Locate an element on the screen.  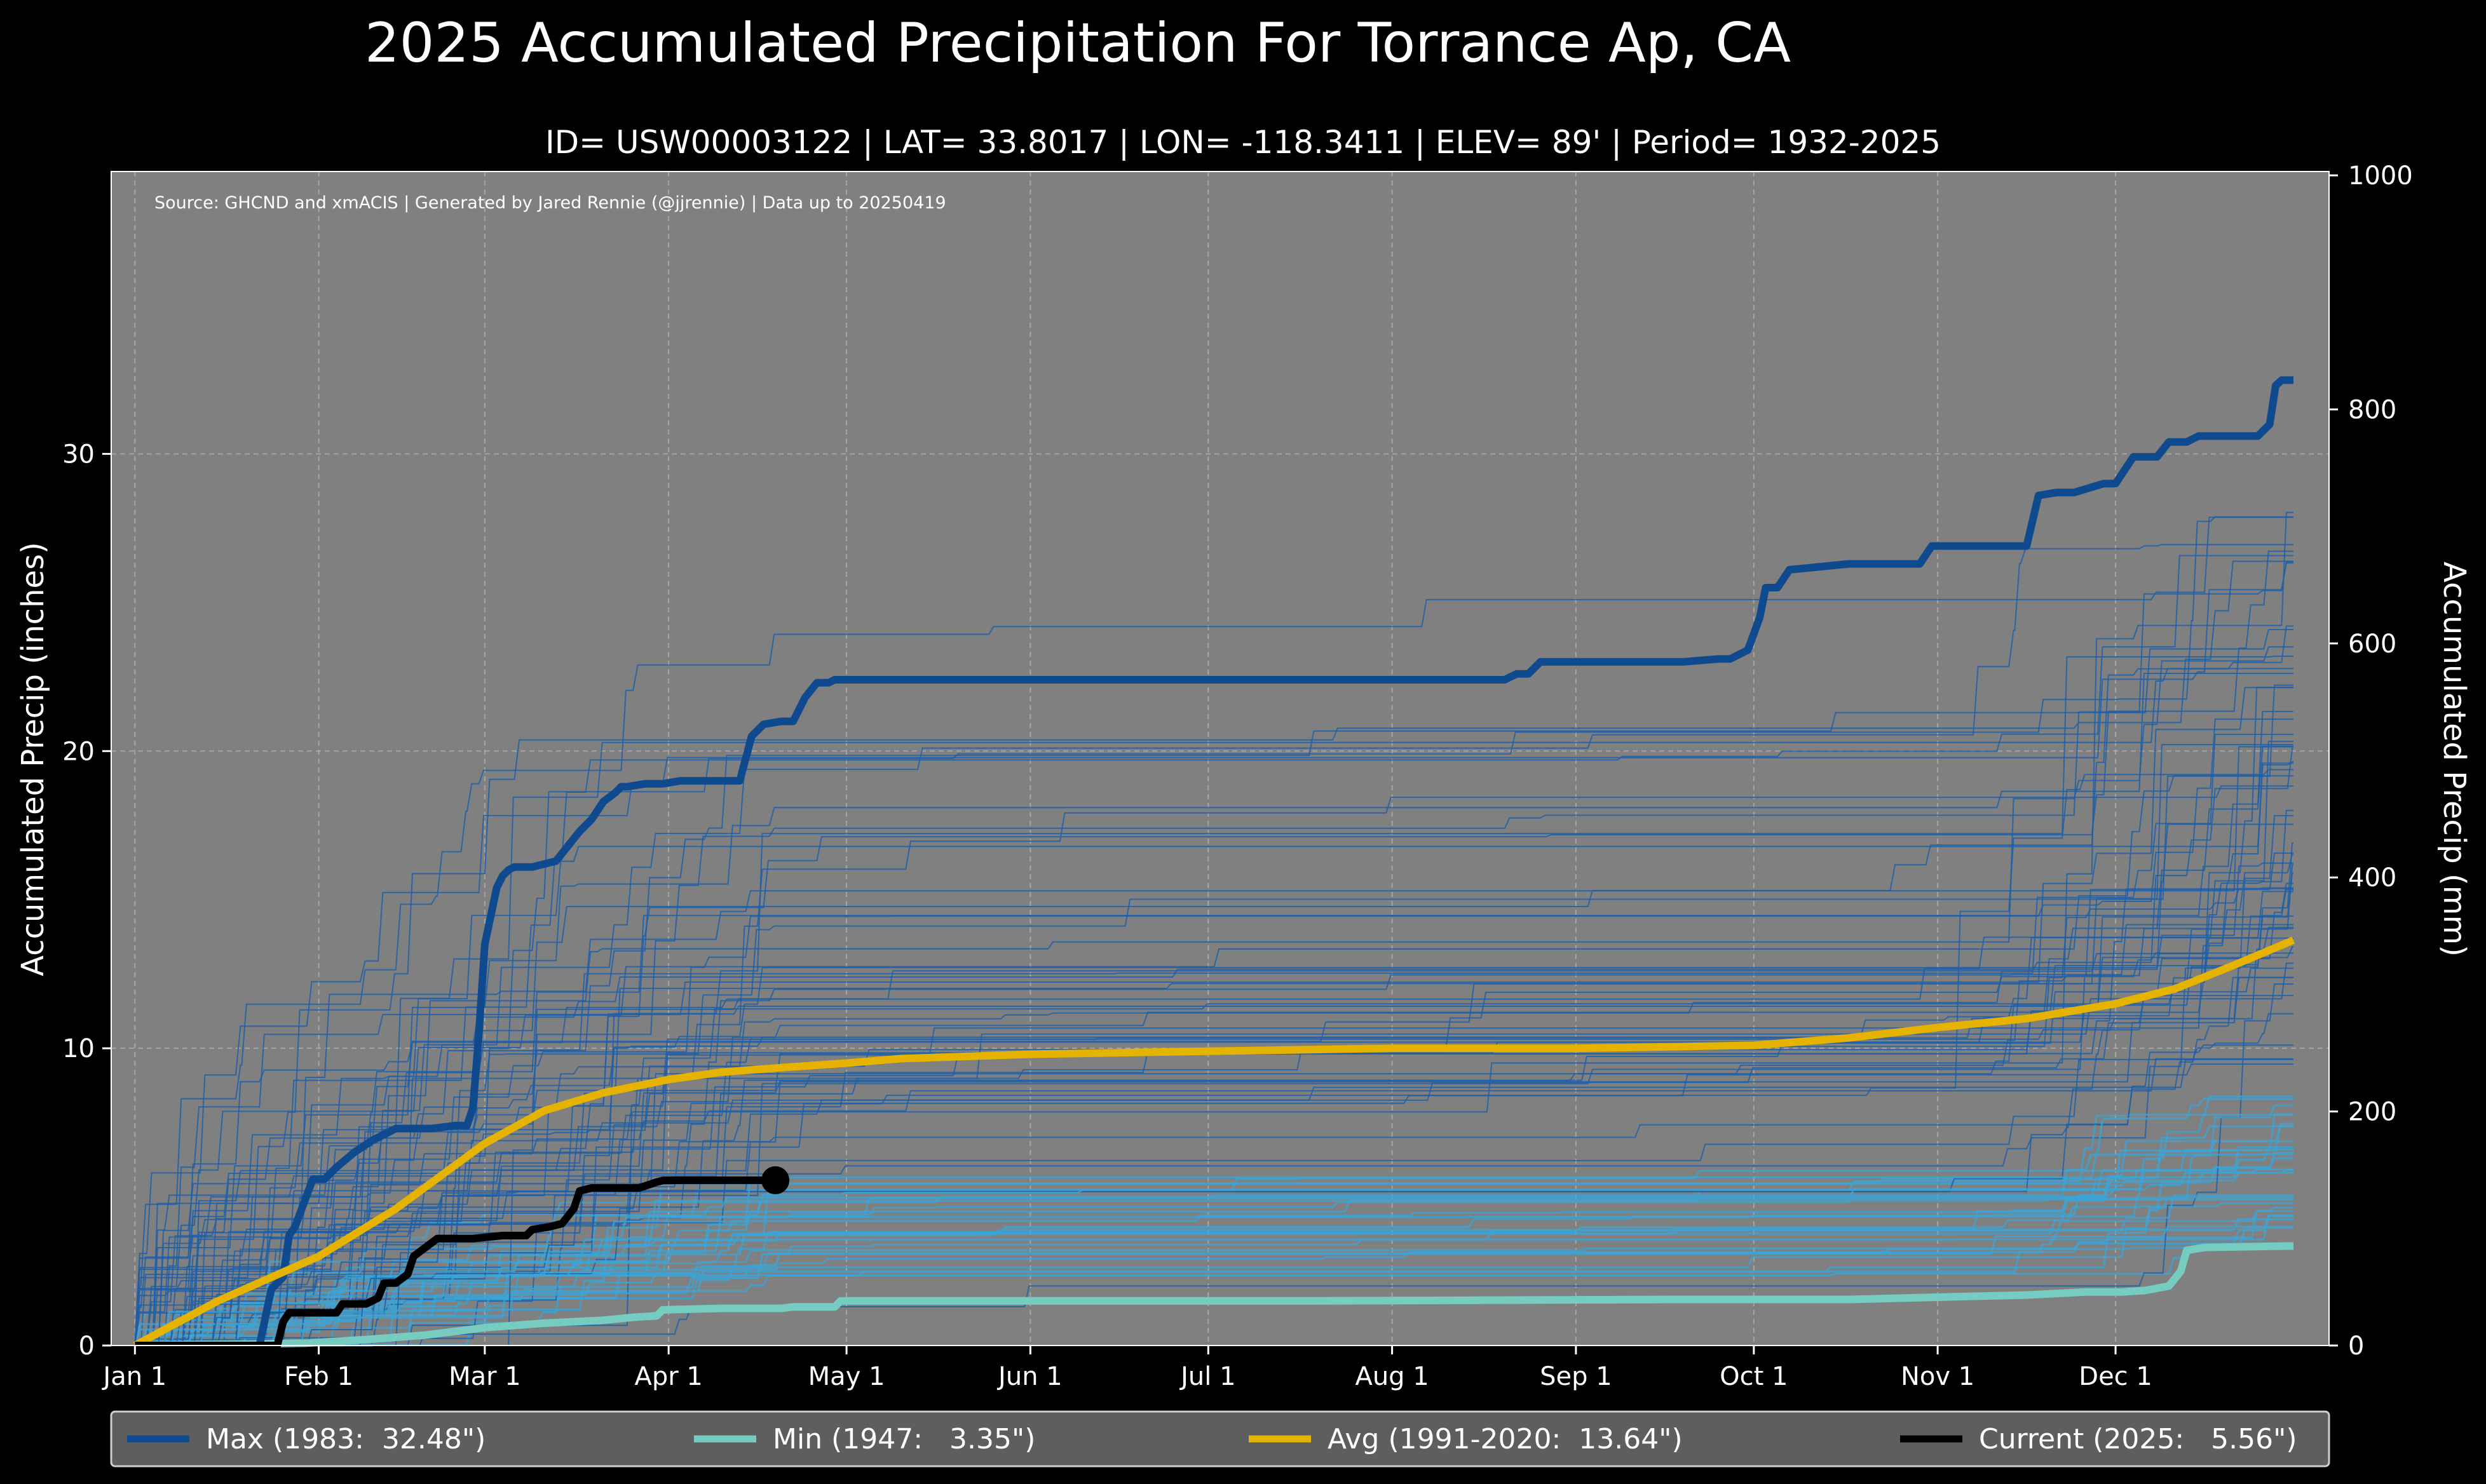
y-tick-label: 30 is located at coordinates (78, 454).